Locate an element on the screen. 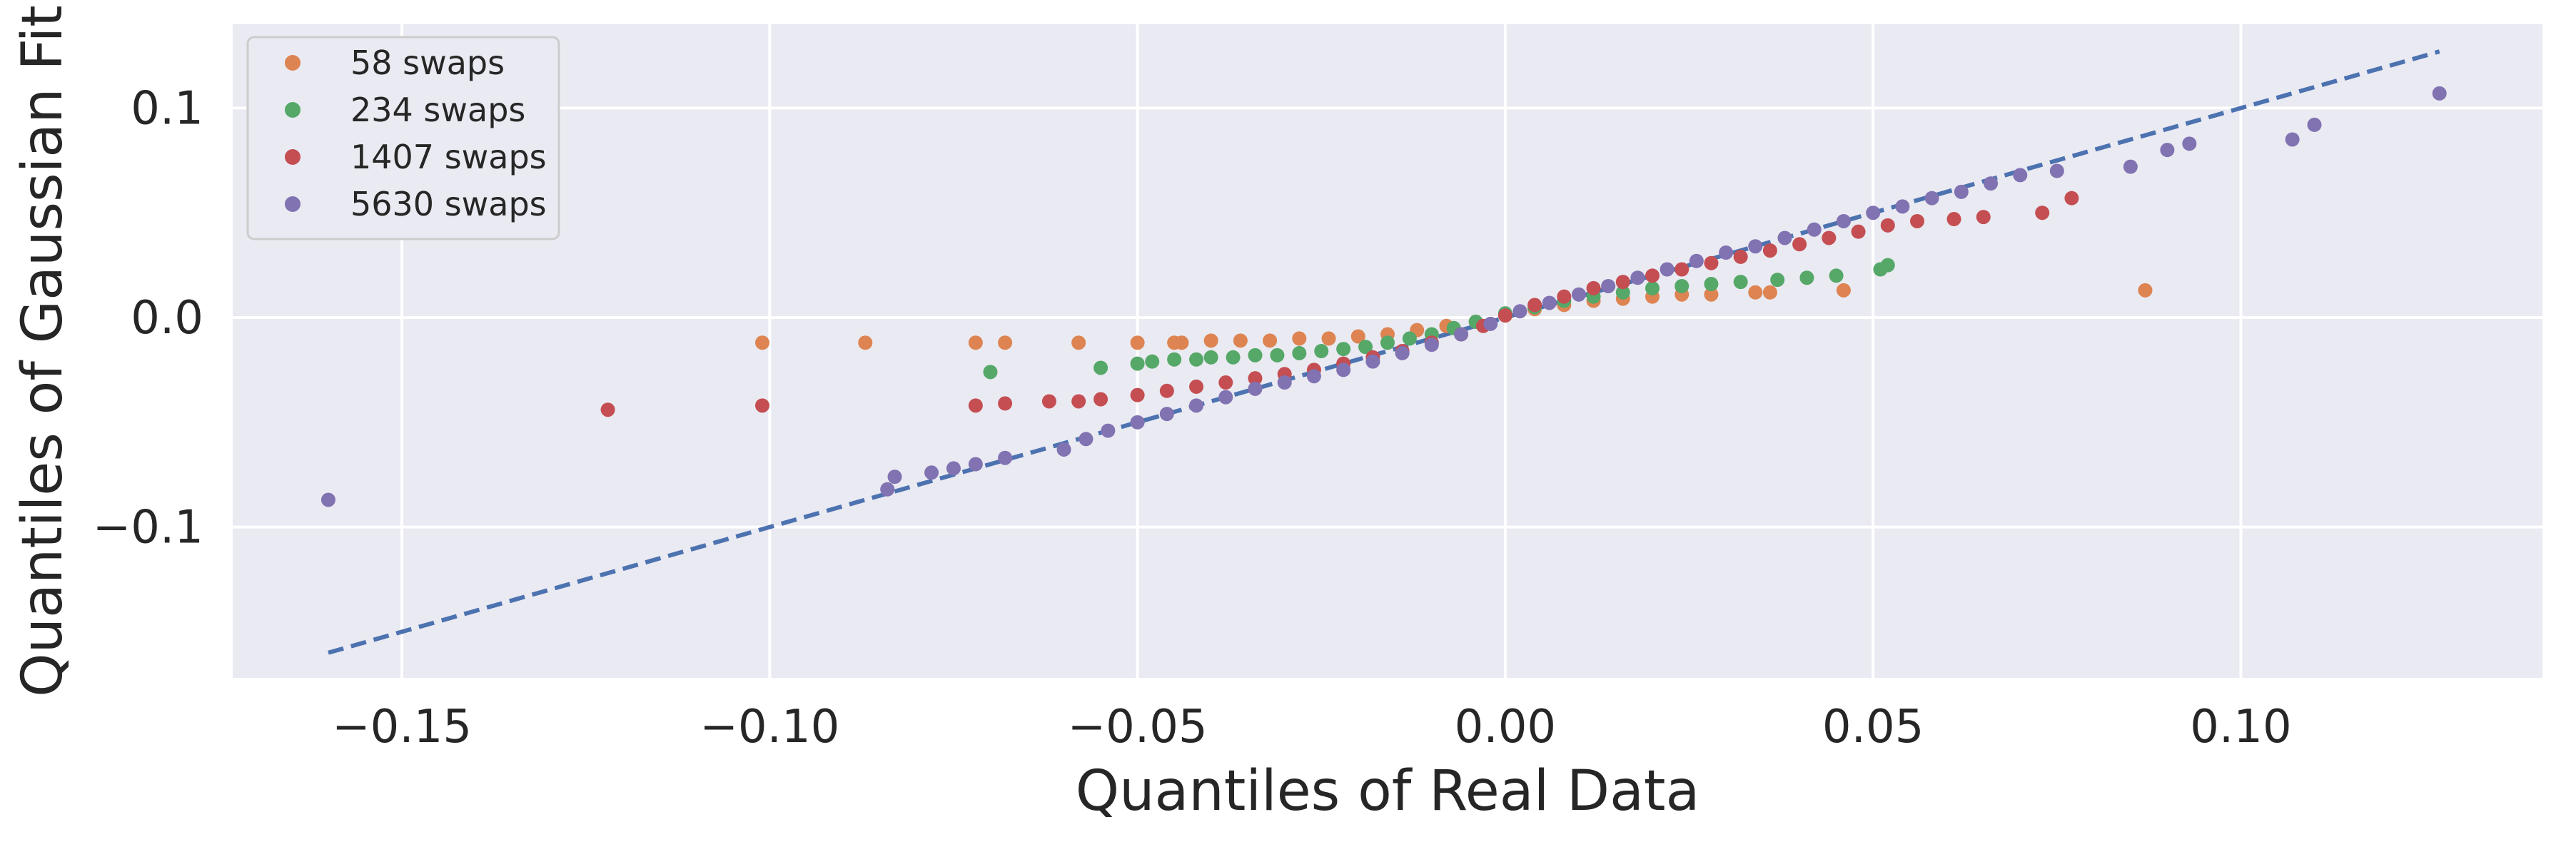 Image resolution: width=2576 pixels, height=842 pixels. y-tick-labels: −0.1 0.0 0.1 is located at coordinates (148, 318).